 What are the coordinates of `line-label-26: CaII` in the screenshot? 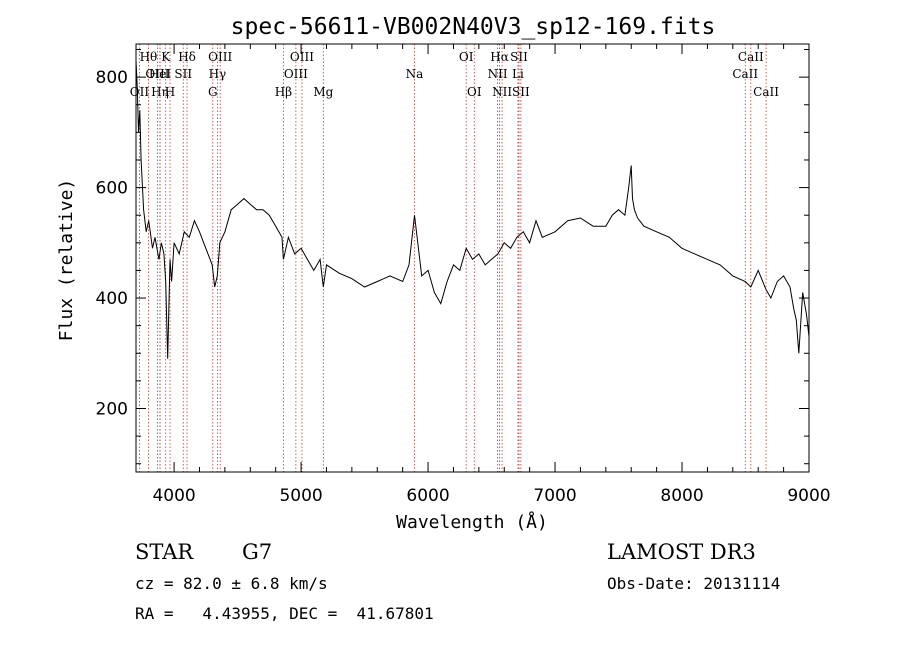 It's located at (751, 57).